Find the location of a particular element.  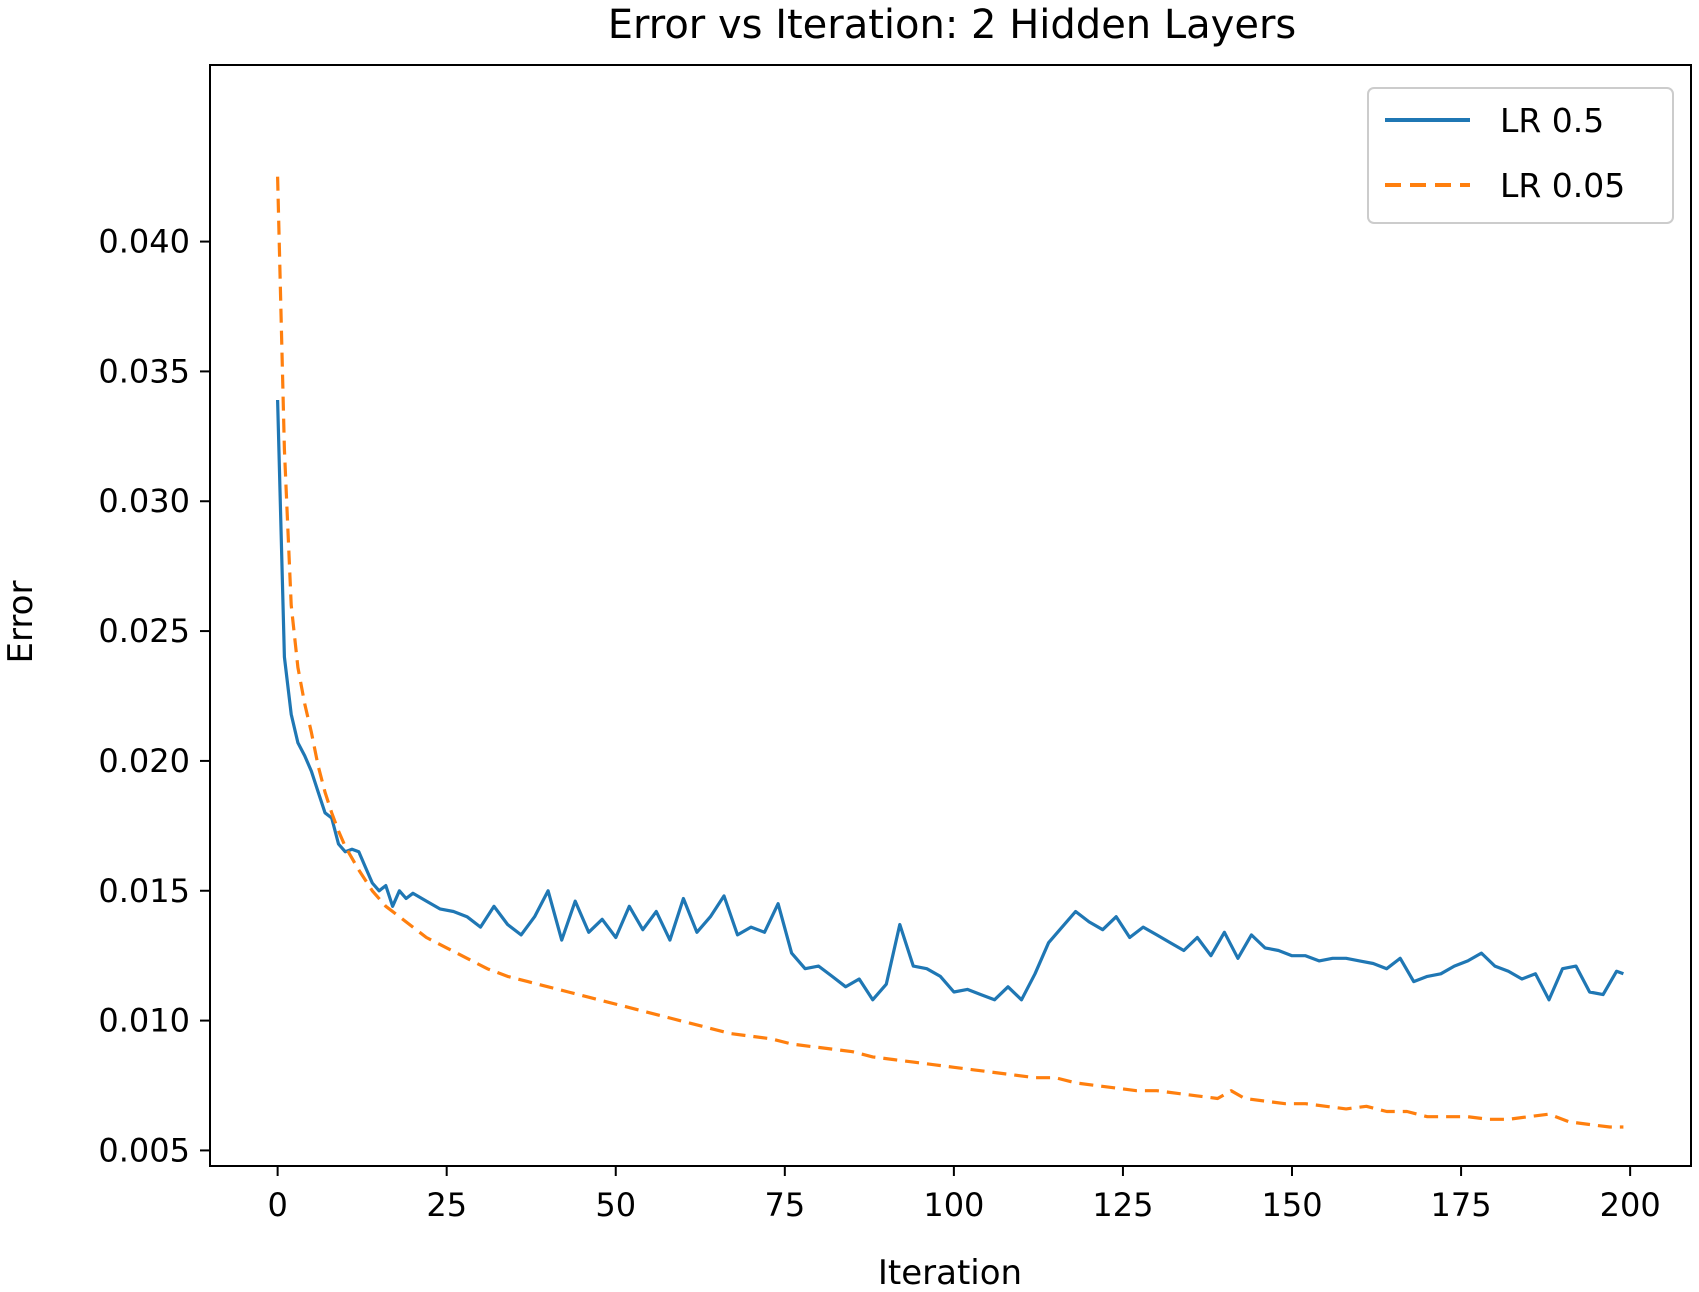

y-tick-label: 0.040 is located at coordinates (144, 242).